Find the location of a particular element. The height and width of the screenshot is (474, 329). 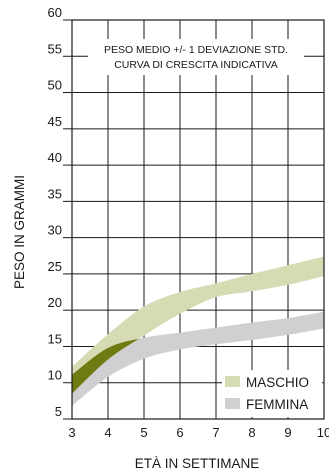

y-tick-label-10: 10 is located at coordinates (55, 375).